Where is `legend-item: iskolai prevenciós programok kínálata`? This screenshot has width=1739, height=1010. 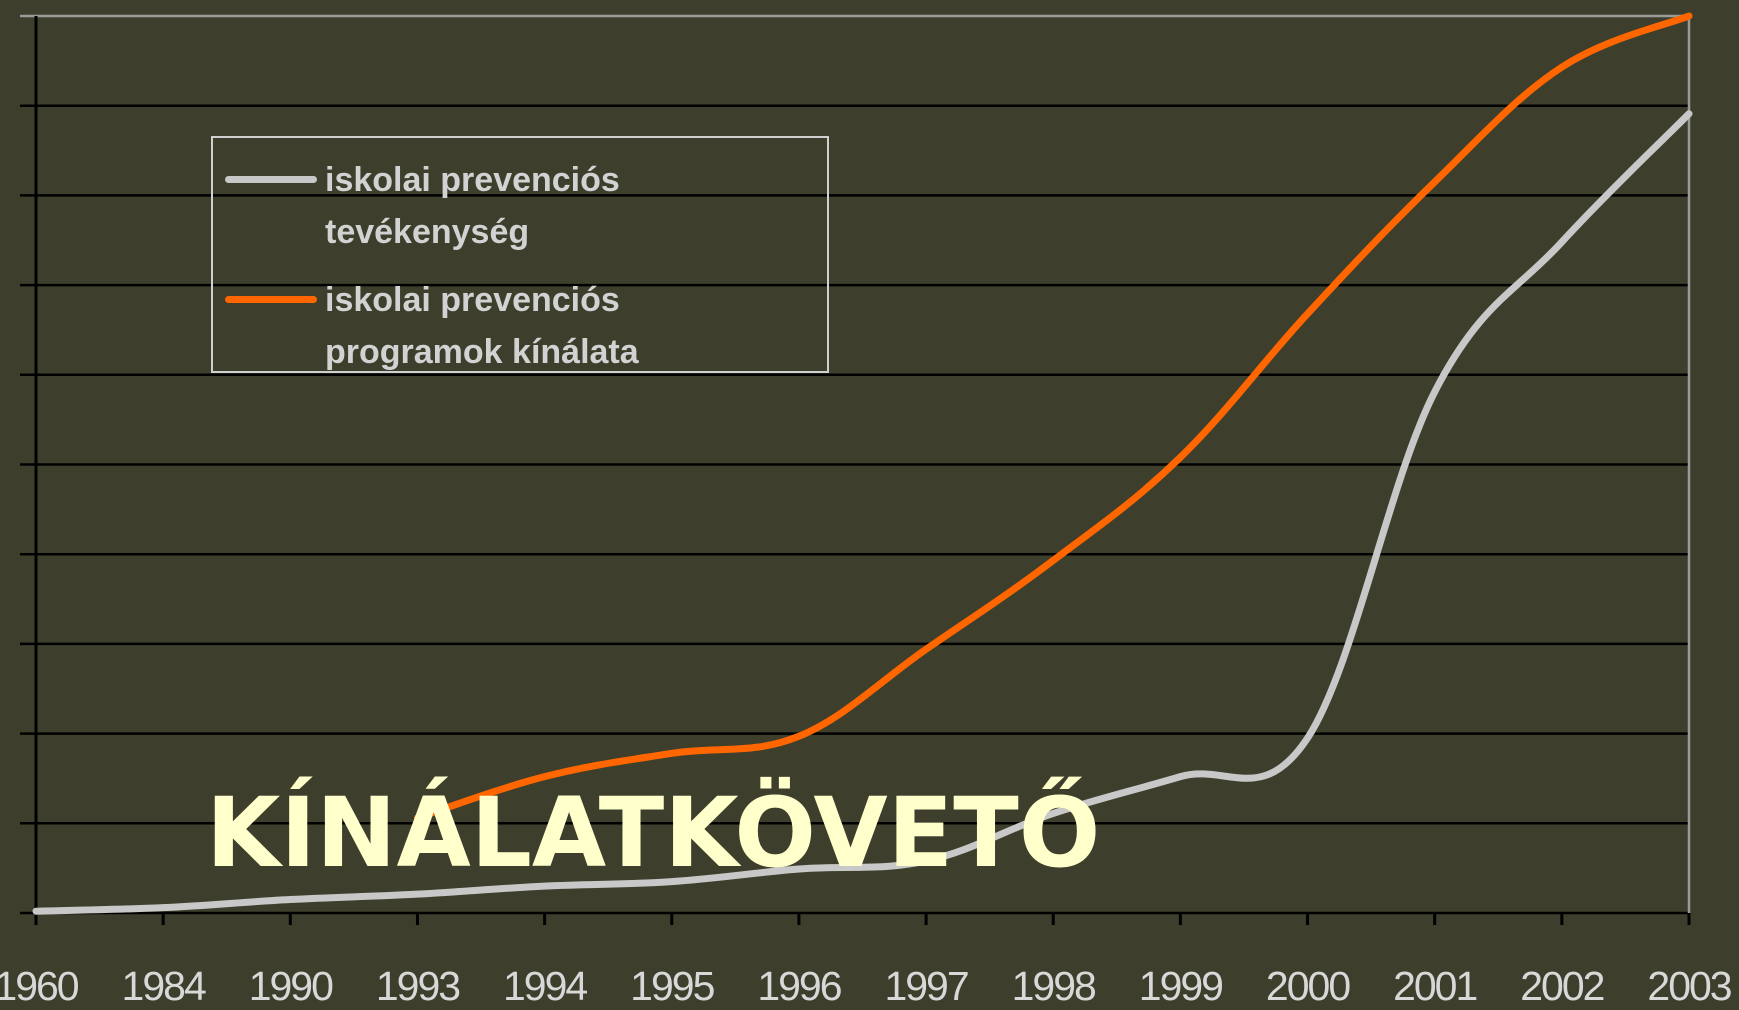
legend-item: iskolai prevenciós programok kínálata is located at coordinates (509, 326).